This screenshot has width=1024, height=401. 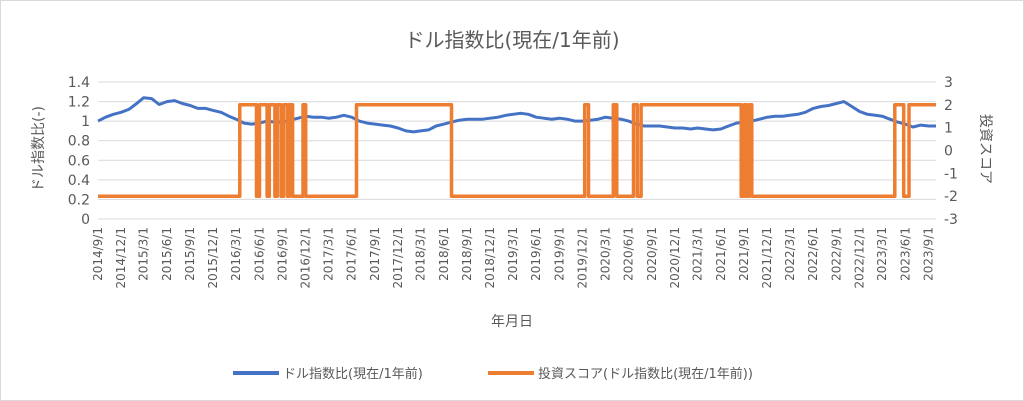 I want to click on x-axis-tick-label: 2014/9/1, so click(x=98, y=254).